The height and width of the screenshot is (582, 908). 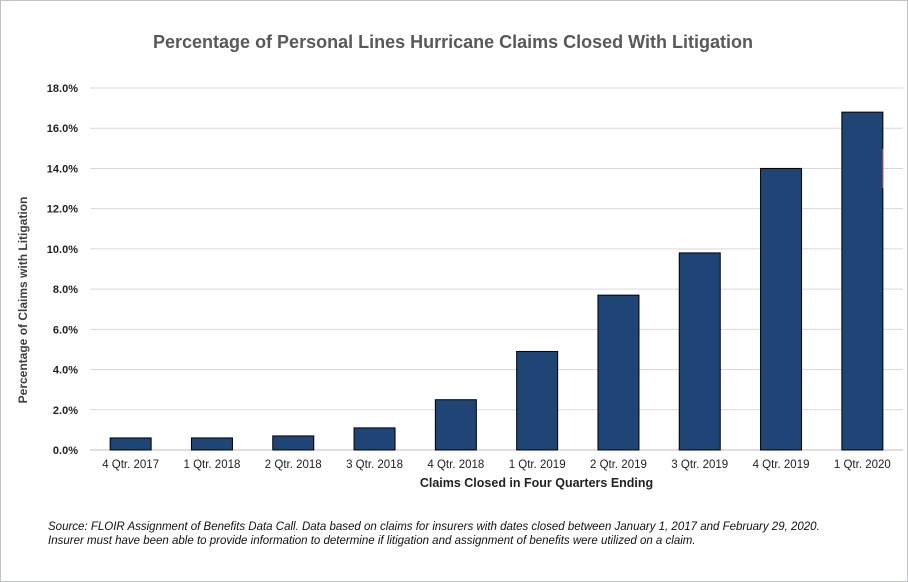 I want to click on x-tick-label: 2 Qtr. 2019, so click(x=618, y=465).